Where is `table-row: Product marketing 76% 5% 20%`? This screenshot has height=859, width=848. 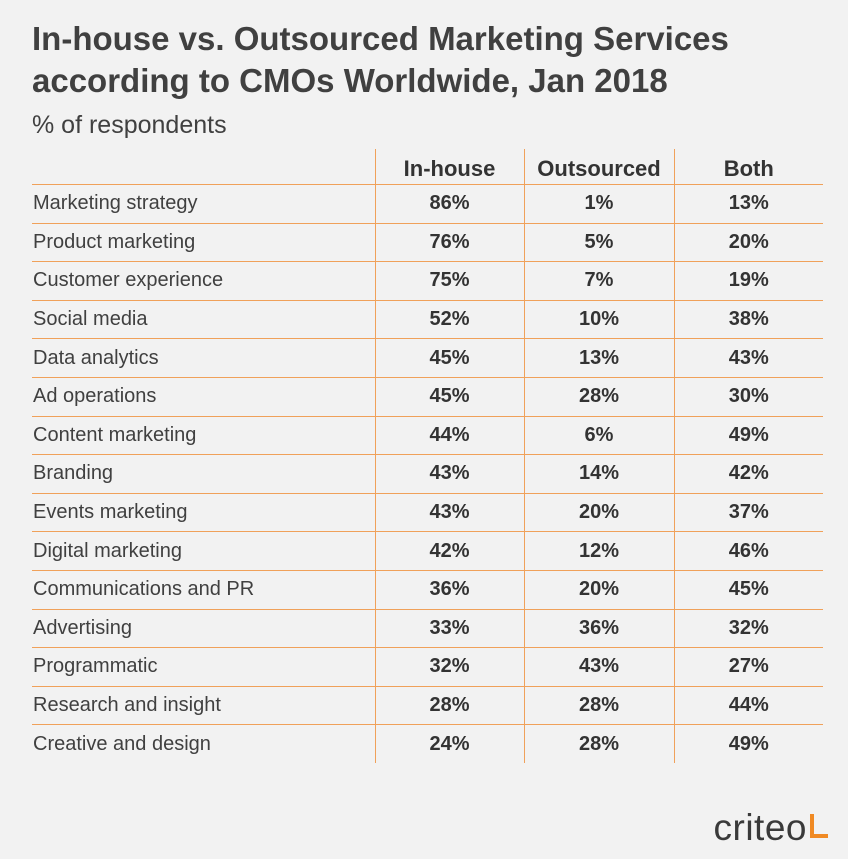 table-row: Product marketing 76% 5% 20% is located at coordinates (427, 243).